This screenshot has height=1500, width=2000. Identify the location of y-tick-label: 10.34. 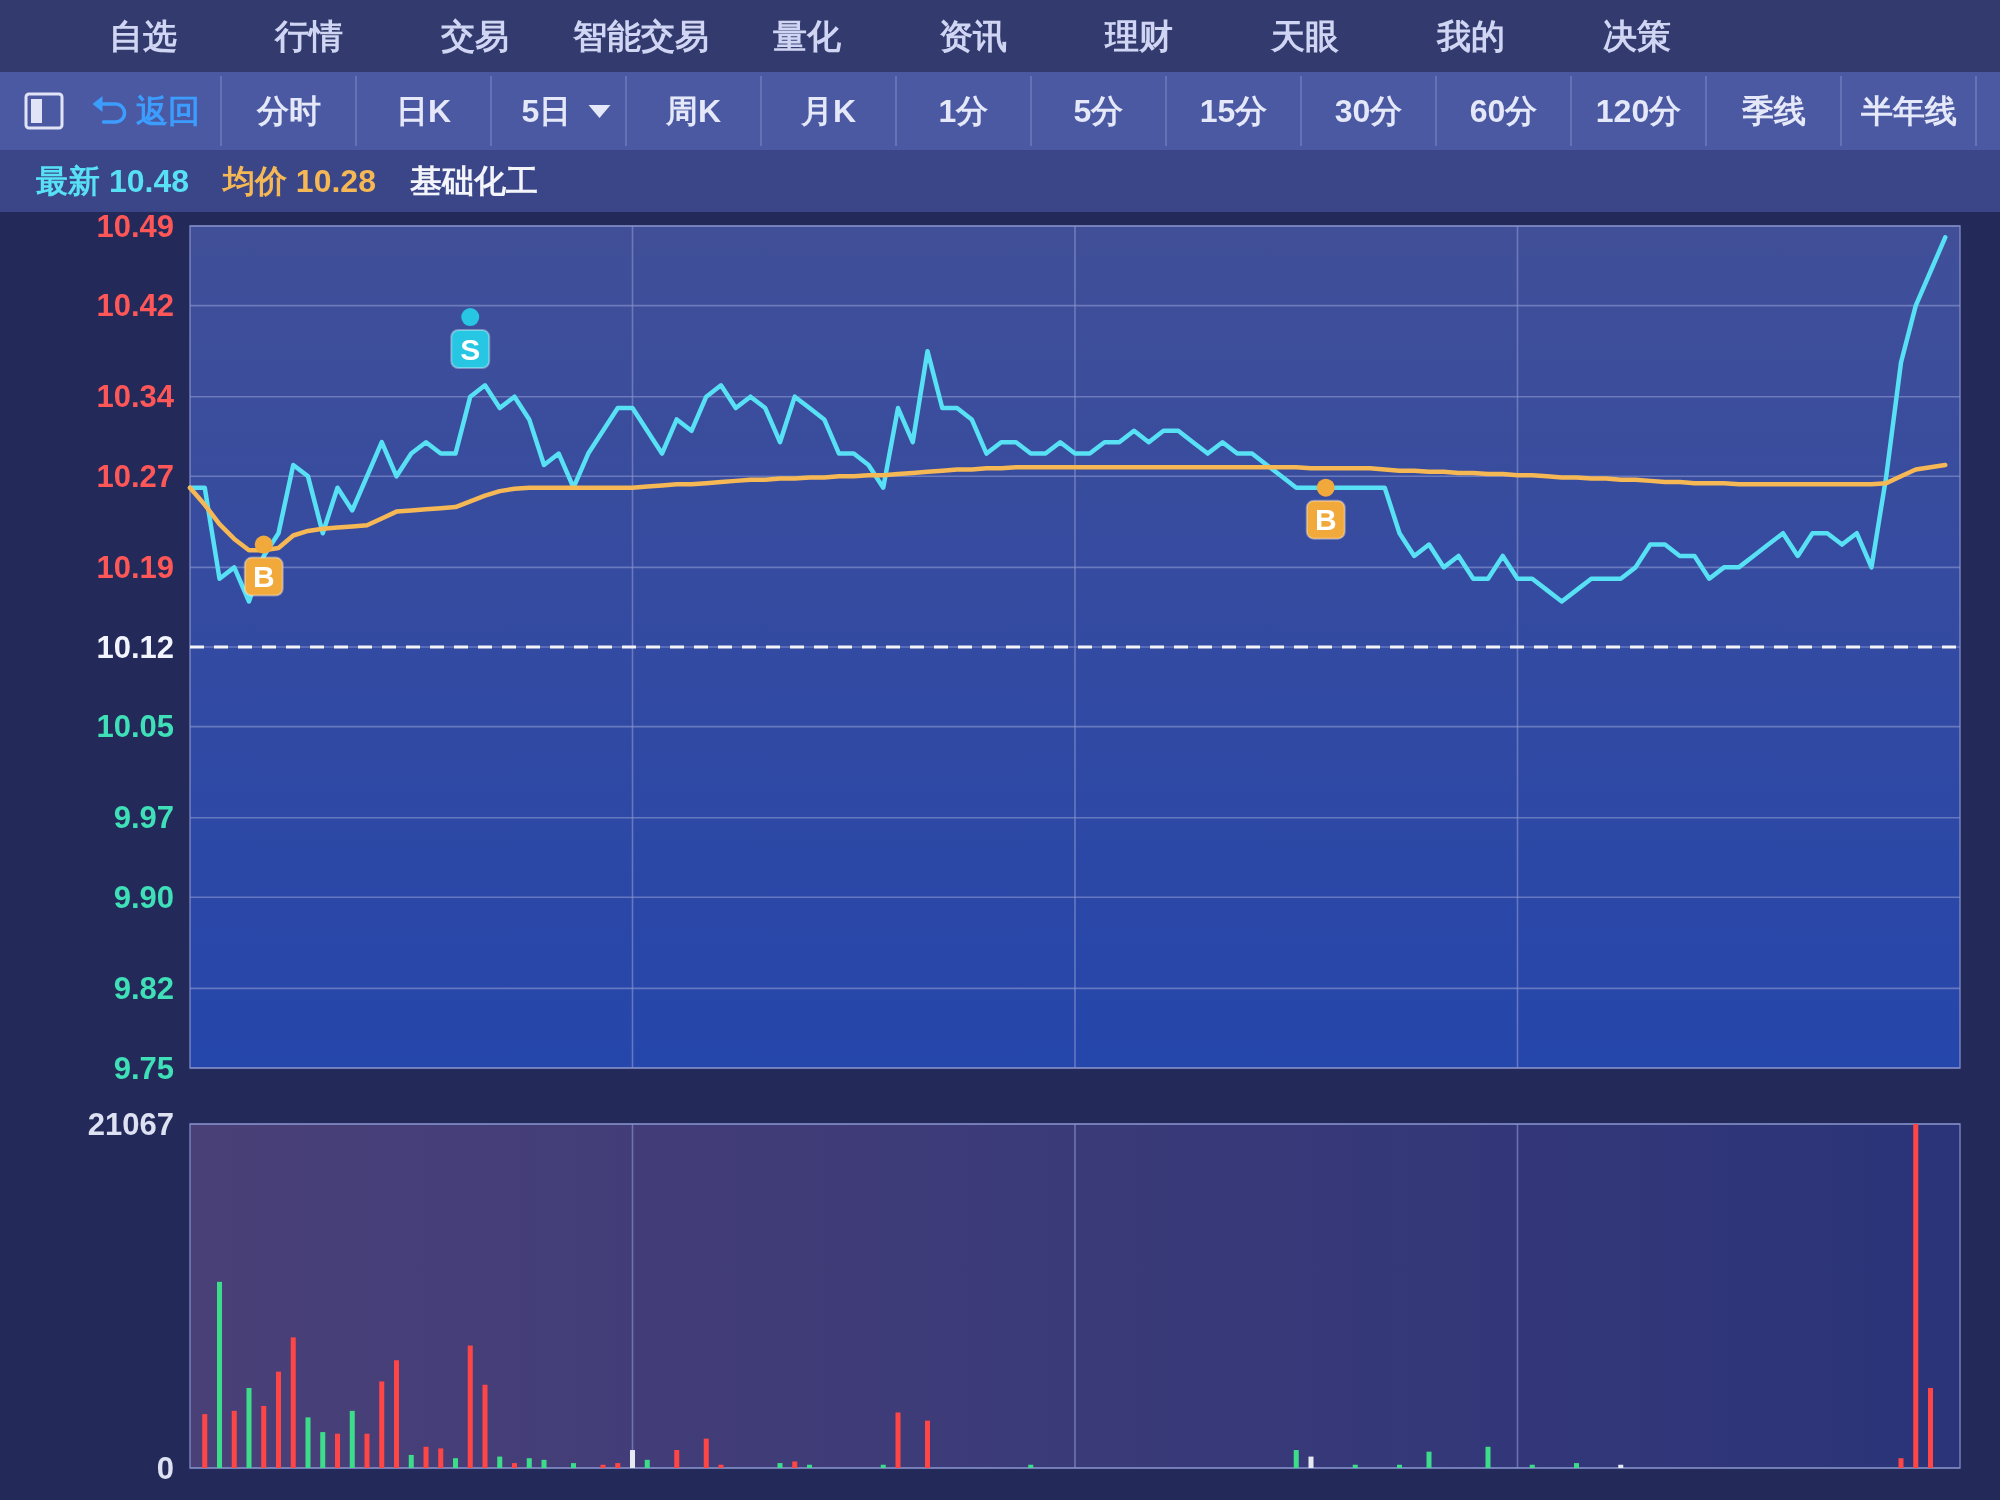
(135, 397).